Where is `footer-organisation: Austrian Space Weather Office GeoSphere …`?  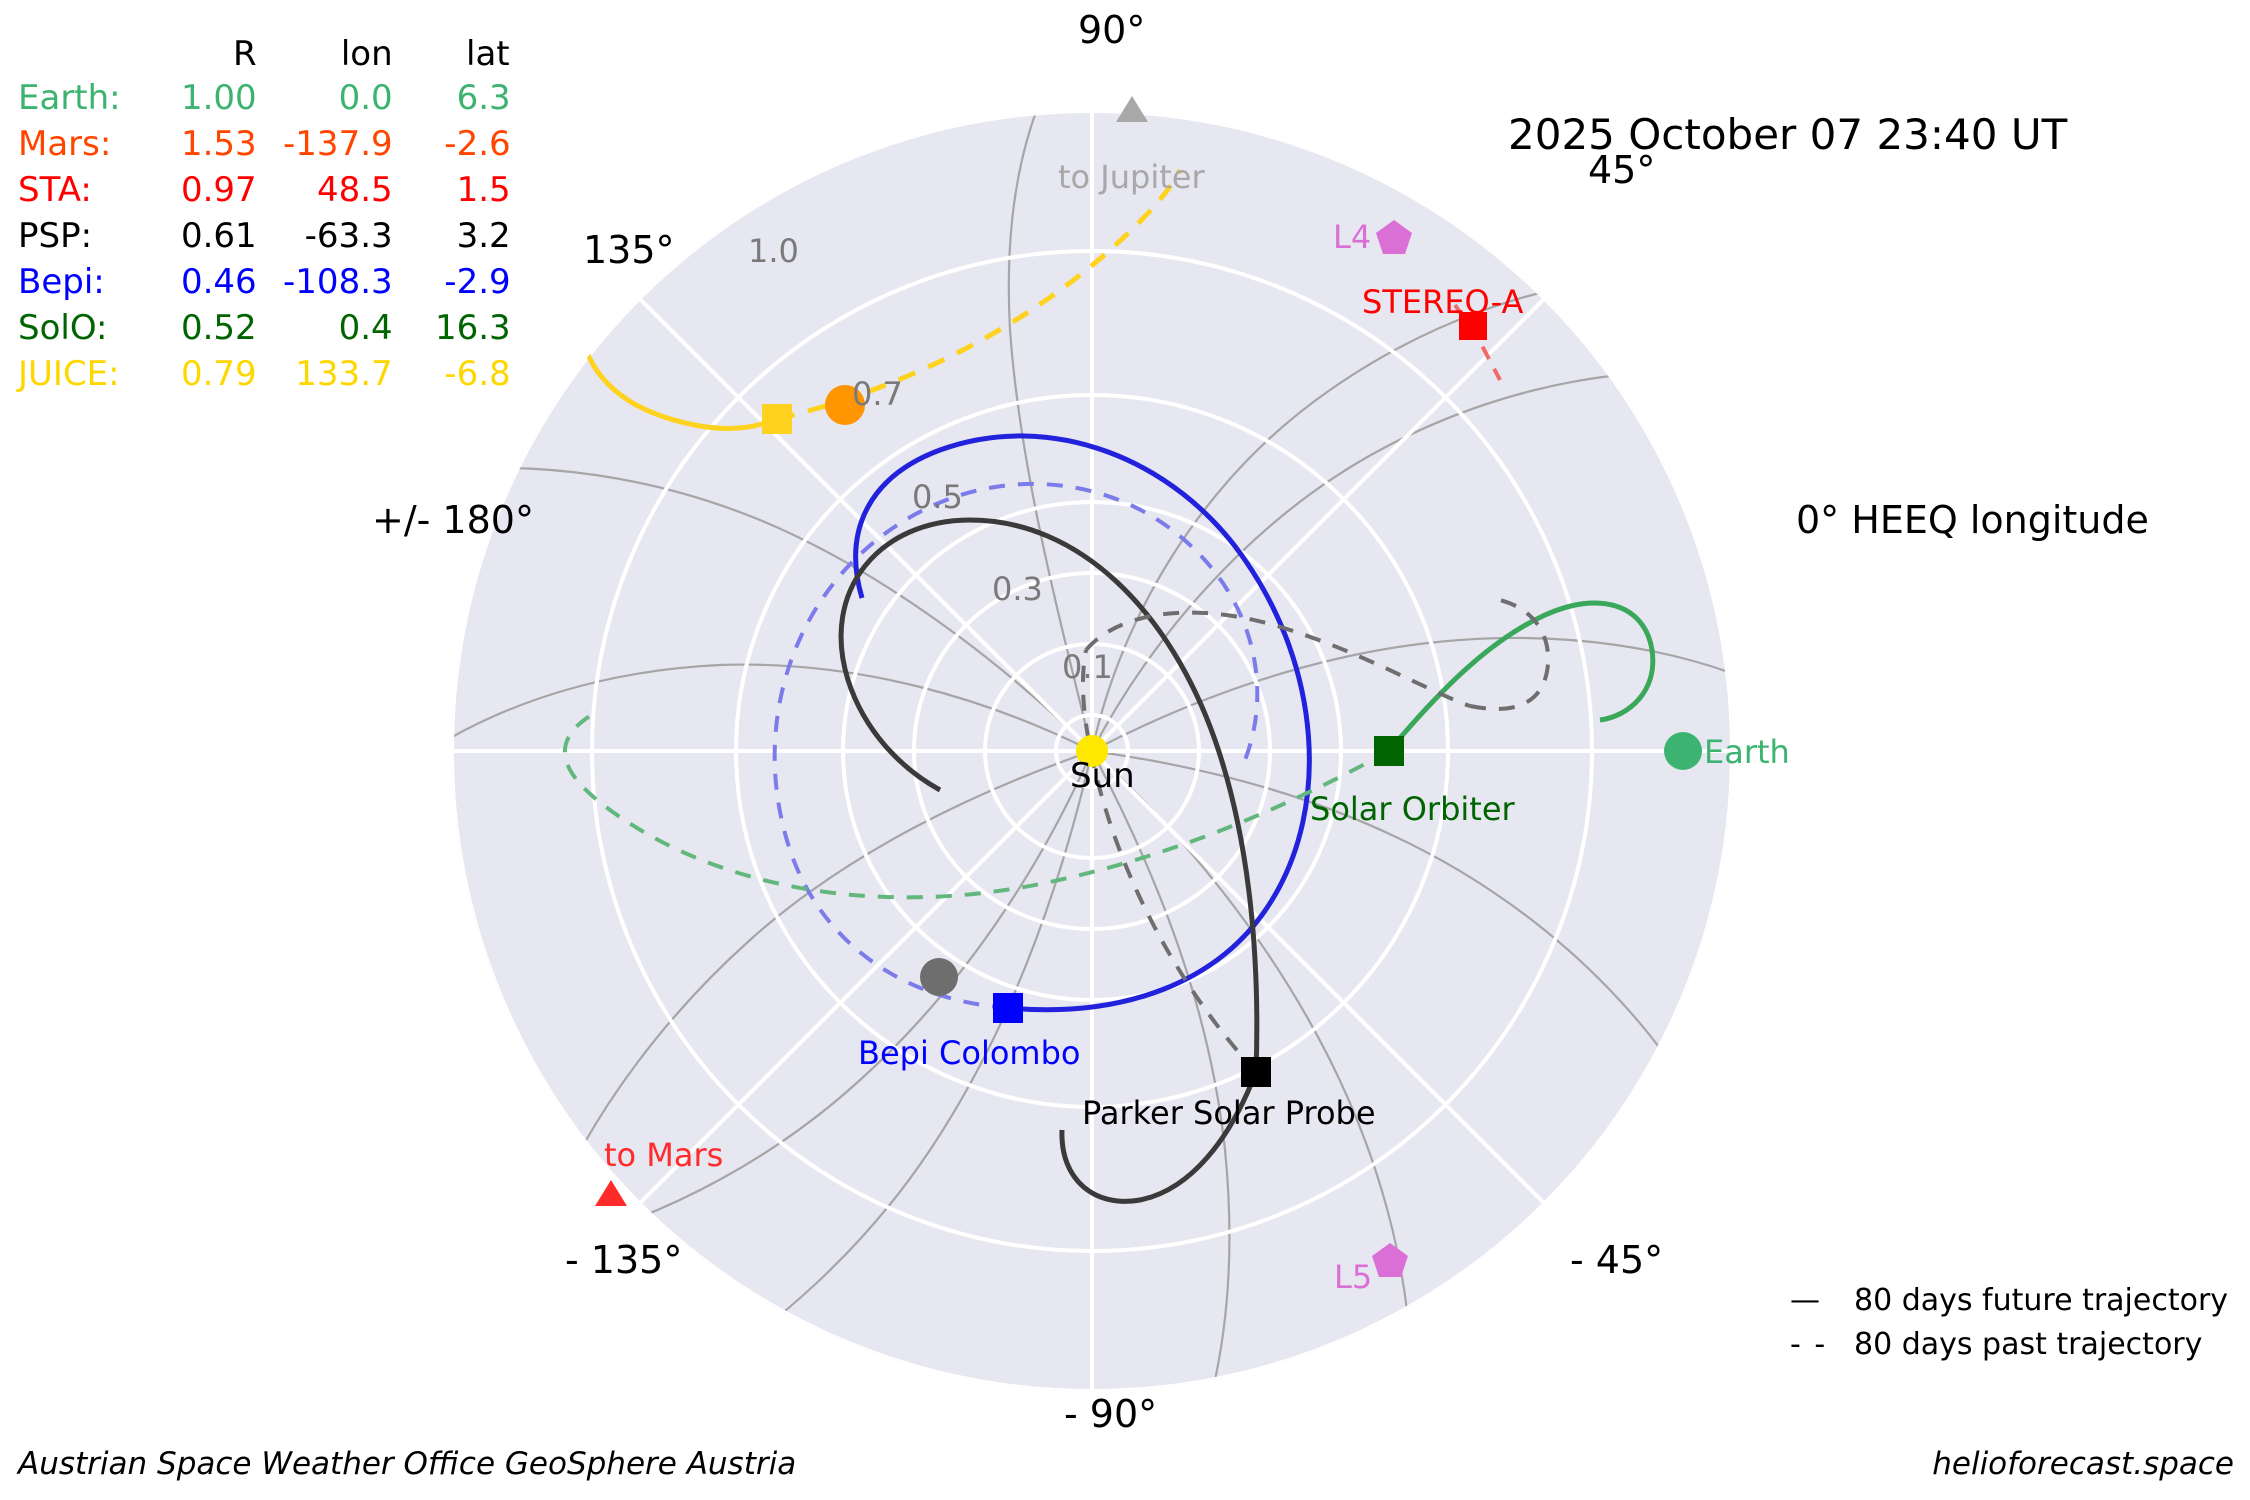
footer-organisation: Austrian Space Weather Office GeoSphere … is located at coordinates (407, 1464).